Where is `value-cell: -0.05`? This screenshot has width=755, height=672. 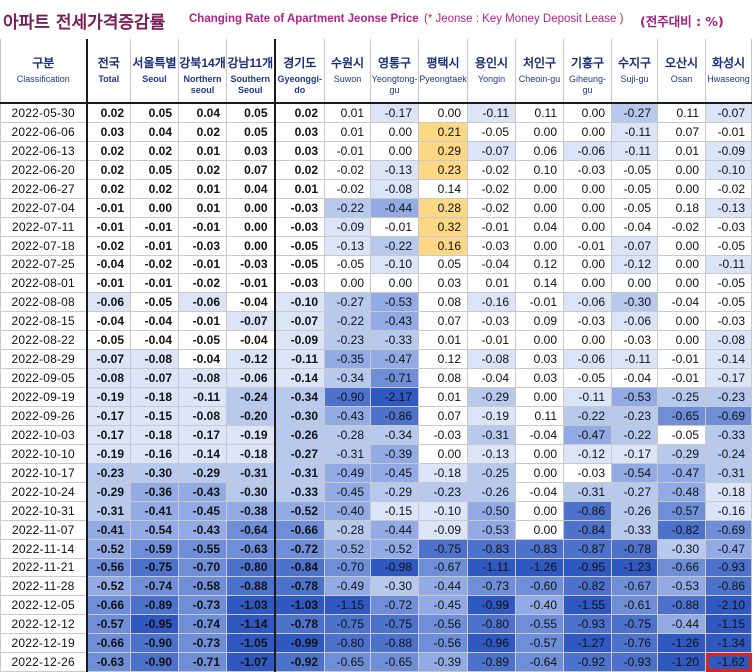
value-cell: -0.05 is located at coordinates (202, 340).